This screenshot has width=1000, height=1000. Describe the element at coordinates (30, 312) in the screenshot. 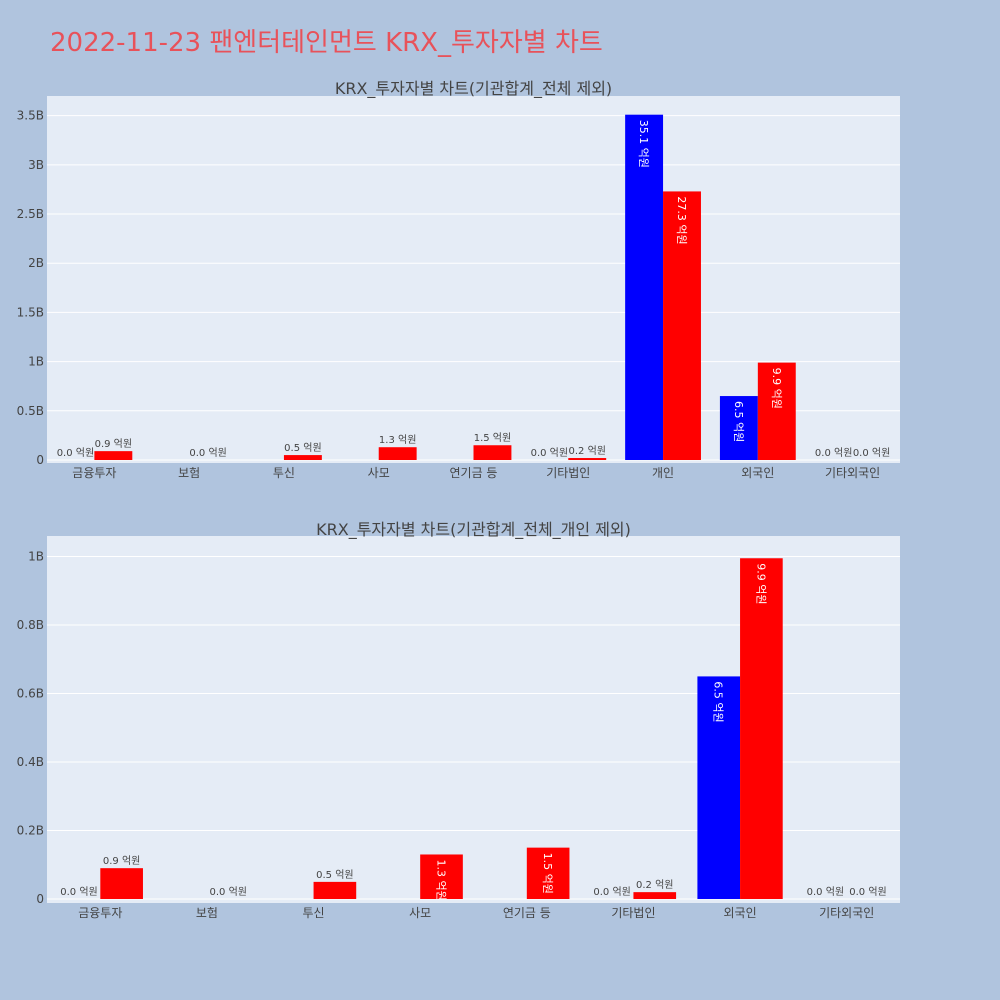

I see `y-tick-label: 1.5B` at that location.